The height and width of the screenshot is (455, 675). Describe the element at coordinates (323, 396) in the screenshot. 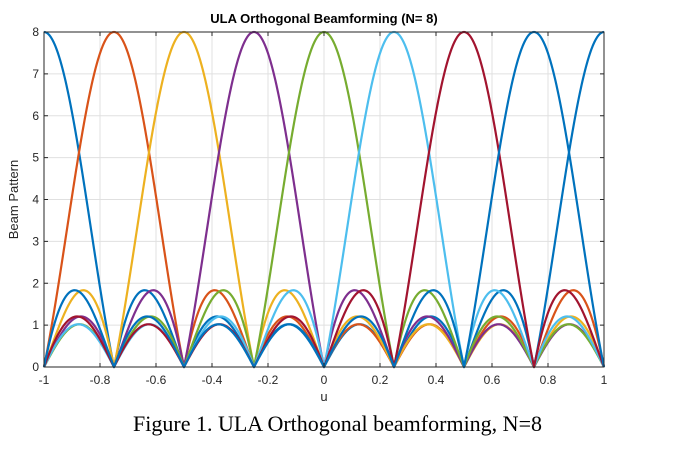

I see `x-axis-label: u` at that location.